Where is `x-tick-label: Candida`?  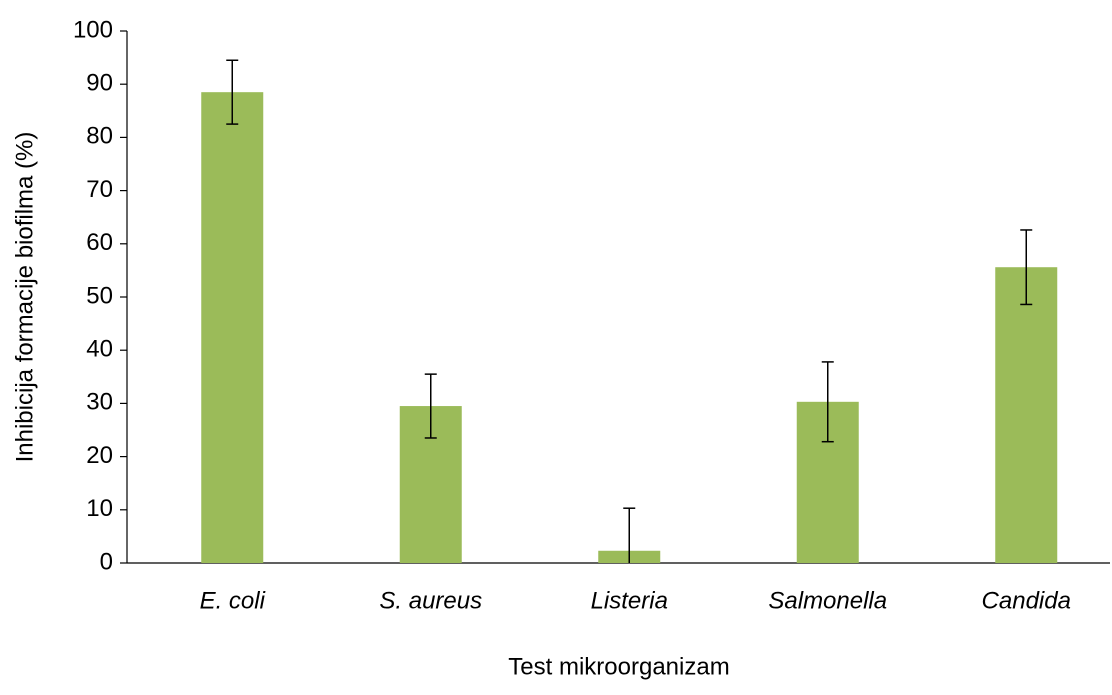
x-tick-label: Candida is located at coordinates (1026, 600).